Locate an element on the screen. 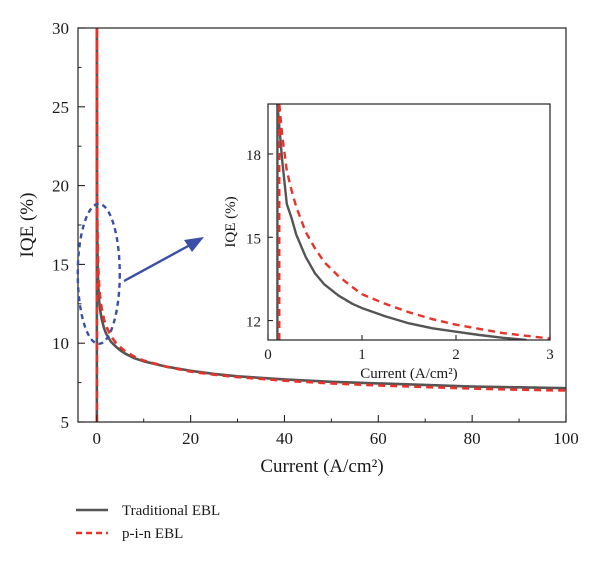  main-x-tick-label: 20 is located at coordinates (190, 438).